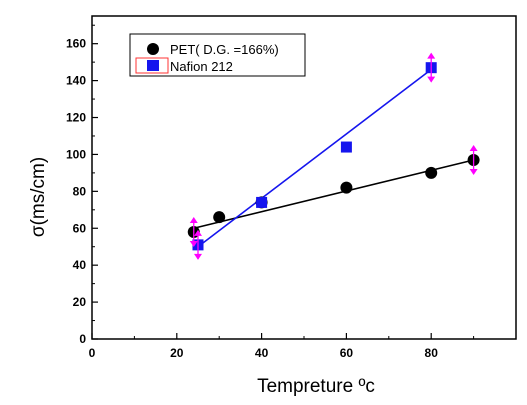 This screenshot has height=405, width=527. I want to click on y-tick-label: 40, so click(80, 265).